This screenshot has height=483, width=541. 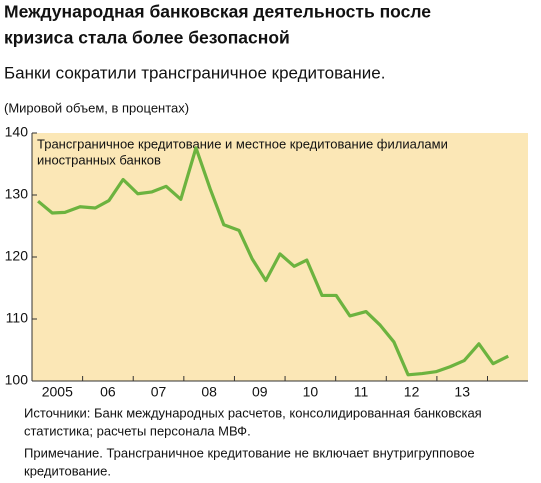 What do you see at coordinates (361, 392) in the screenshot?
I see `x-tick-label: 11` at bounding box center [361, 392].